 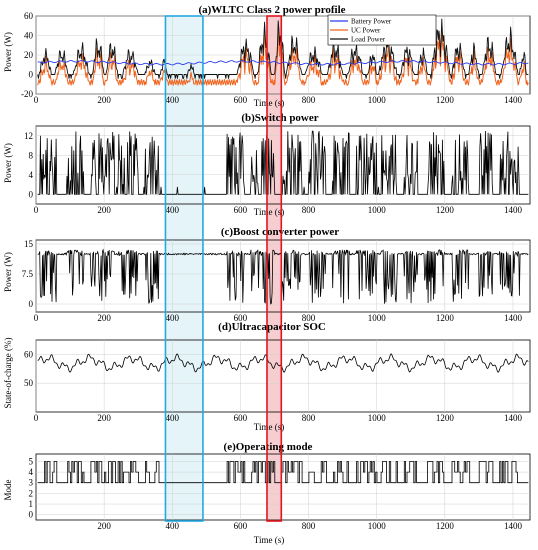 What do you see at coordinates (269, 103) in the screenshot?
I see `panel-a-xlabel: Time (s)` at bounding box center [269, 103].